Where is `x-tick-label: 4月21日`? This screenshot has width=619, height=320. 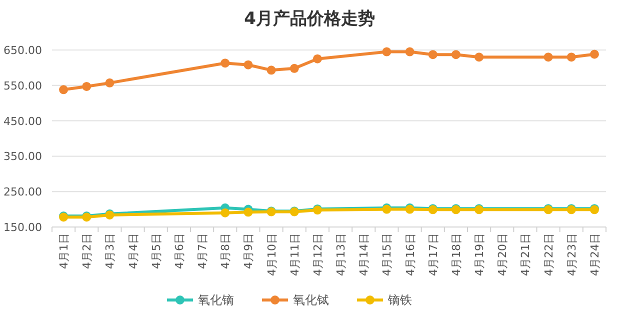 x-tick-label: 4月21日 is located at coordinates (525, 254).